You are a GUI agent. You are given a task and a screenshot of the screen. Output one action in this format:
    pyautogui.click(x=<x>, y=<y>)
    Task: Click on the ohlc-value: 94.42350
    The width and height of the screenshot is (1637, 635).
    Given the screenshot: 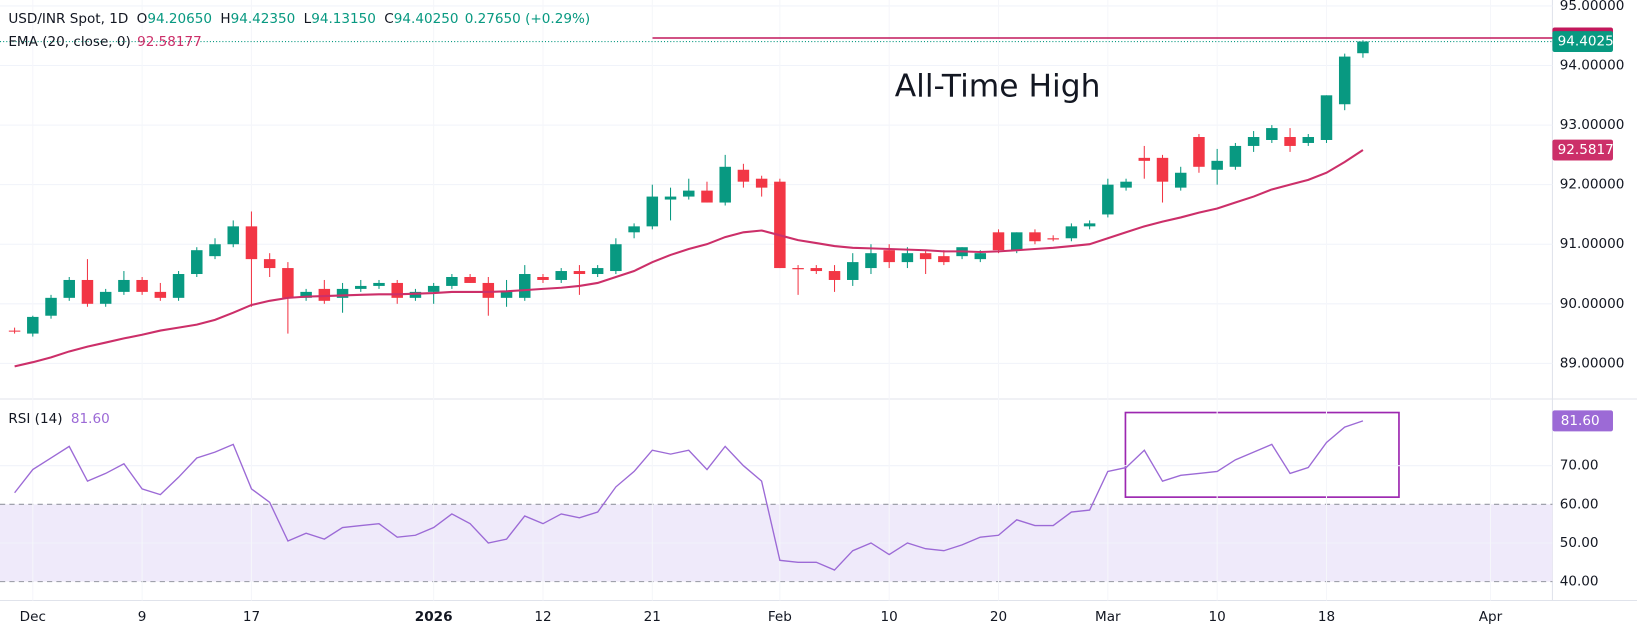 What is the action you would take?
    pyautogui.click(x=263, y=19)
    